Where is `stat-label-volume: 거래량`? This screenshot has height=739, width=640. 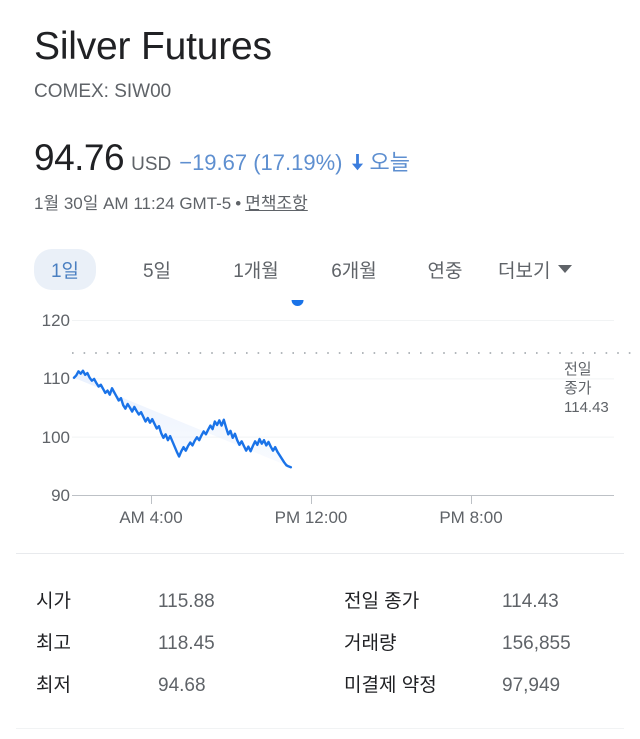 stat-label-volume: 거래량 is located at coordinates (370, 643).